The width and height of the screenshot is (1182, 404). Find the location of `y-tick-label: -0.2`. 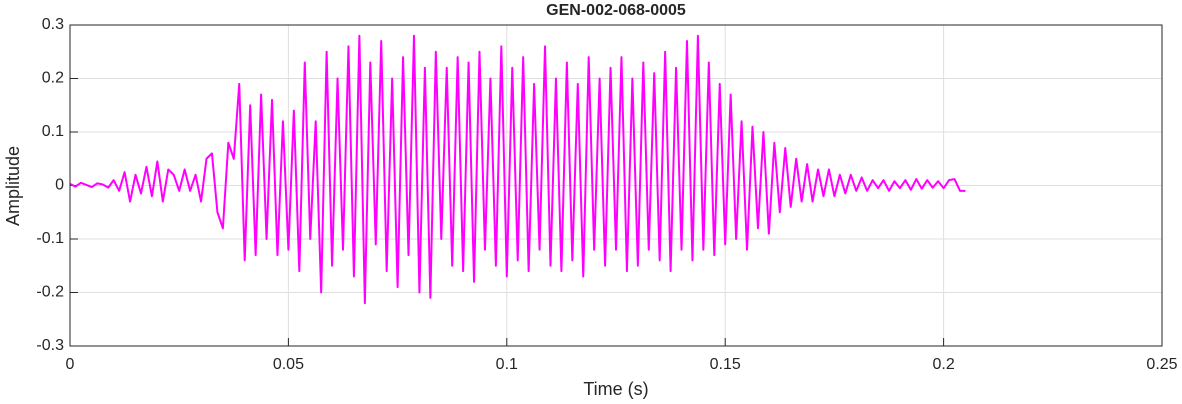

y-tick-label: -0.2 is located at coordinates (50, 292).